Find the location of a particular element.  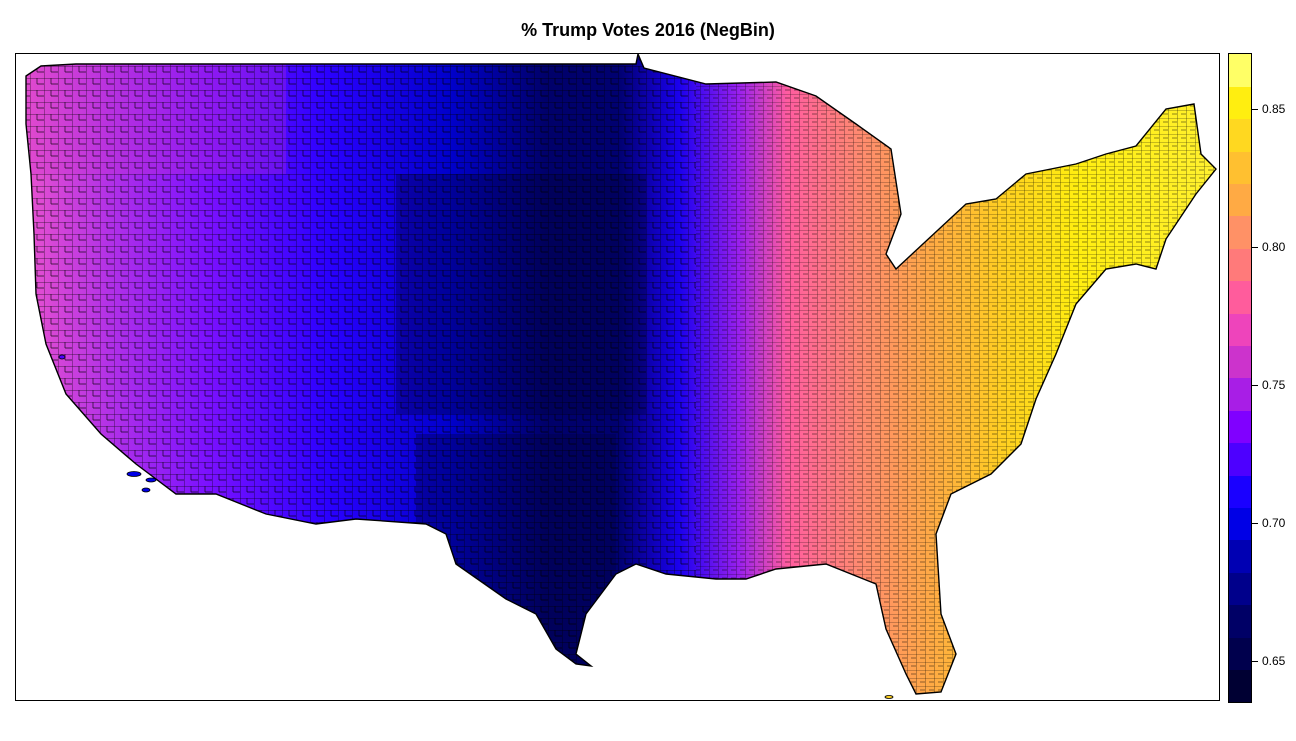

legend-tick-label: 0.65 is located at coordinates (1274, 660).